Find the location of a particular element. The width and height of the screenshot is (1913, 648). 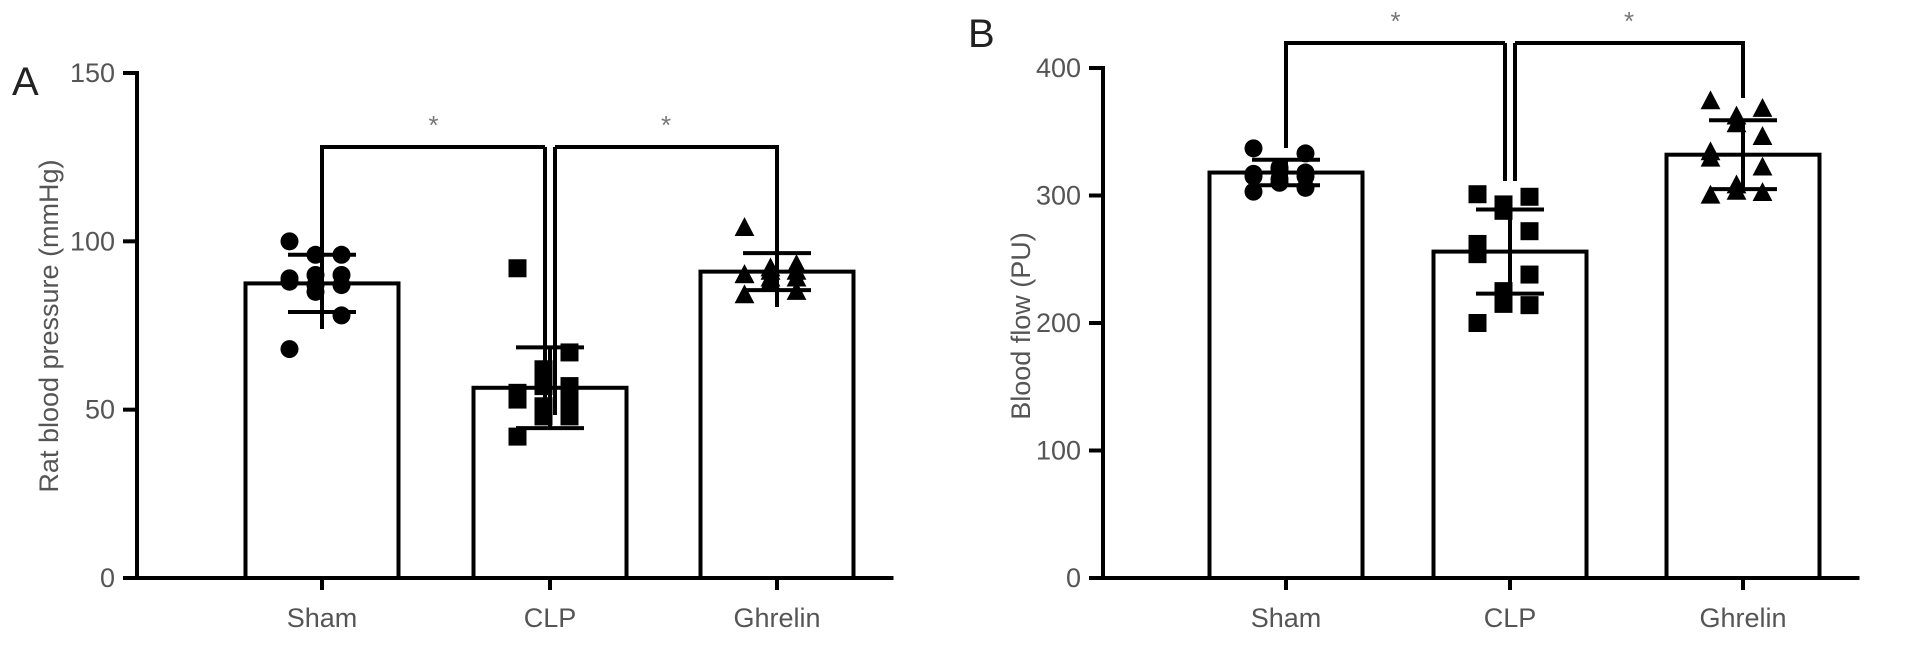

panel-label: A is located at coordinates (25, 82).